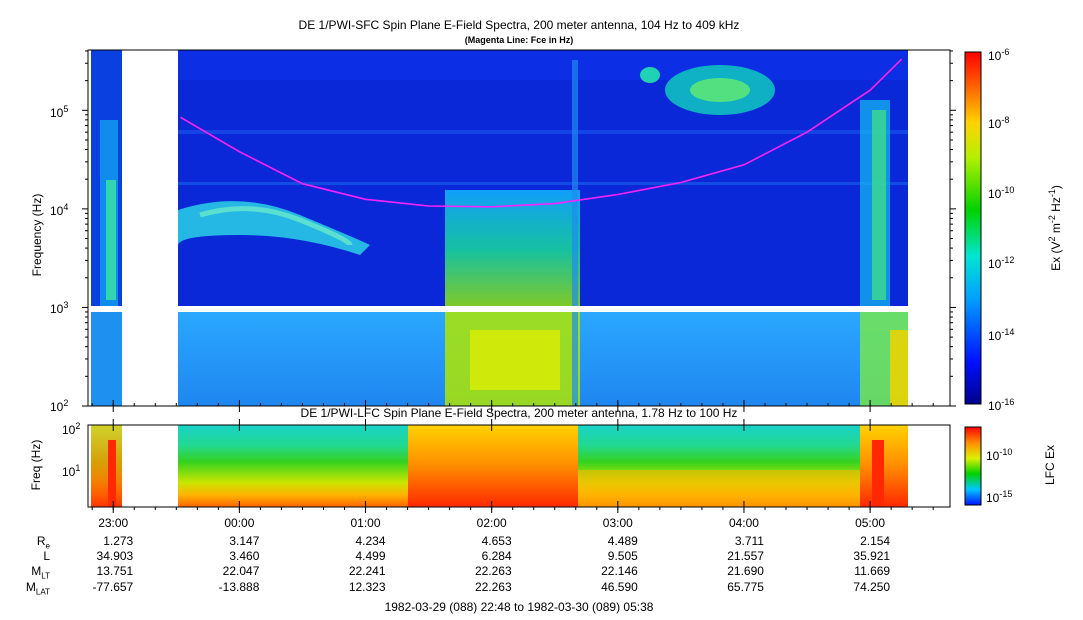 This screenshot has width=1083, height=620. I want to click on sfc-colorbar-tick-label: 10⁻¹⁶, so click(1001, 405).